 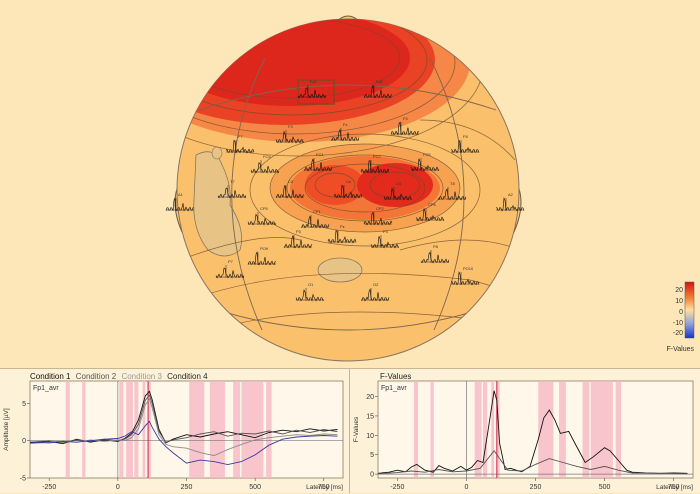 What do you see at coordinates (261, 256) in the screenshot?
I see `electrode-po9: PO9` at bounding box center [261, 256].